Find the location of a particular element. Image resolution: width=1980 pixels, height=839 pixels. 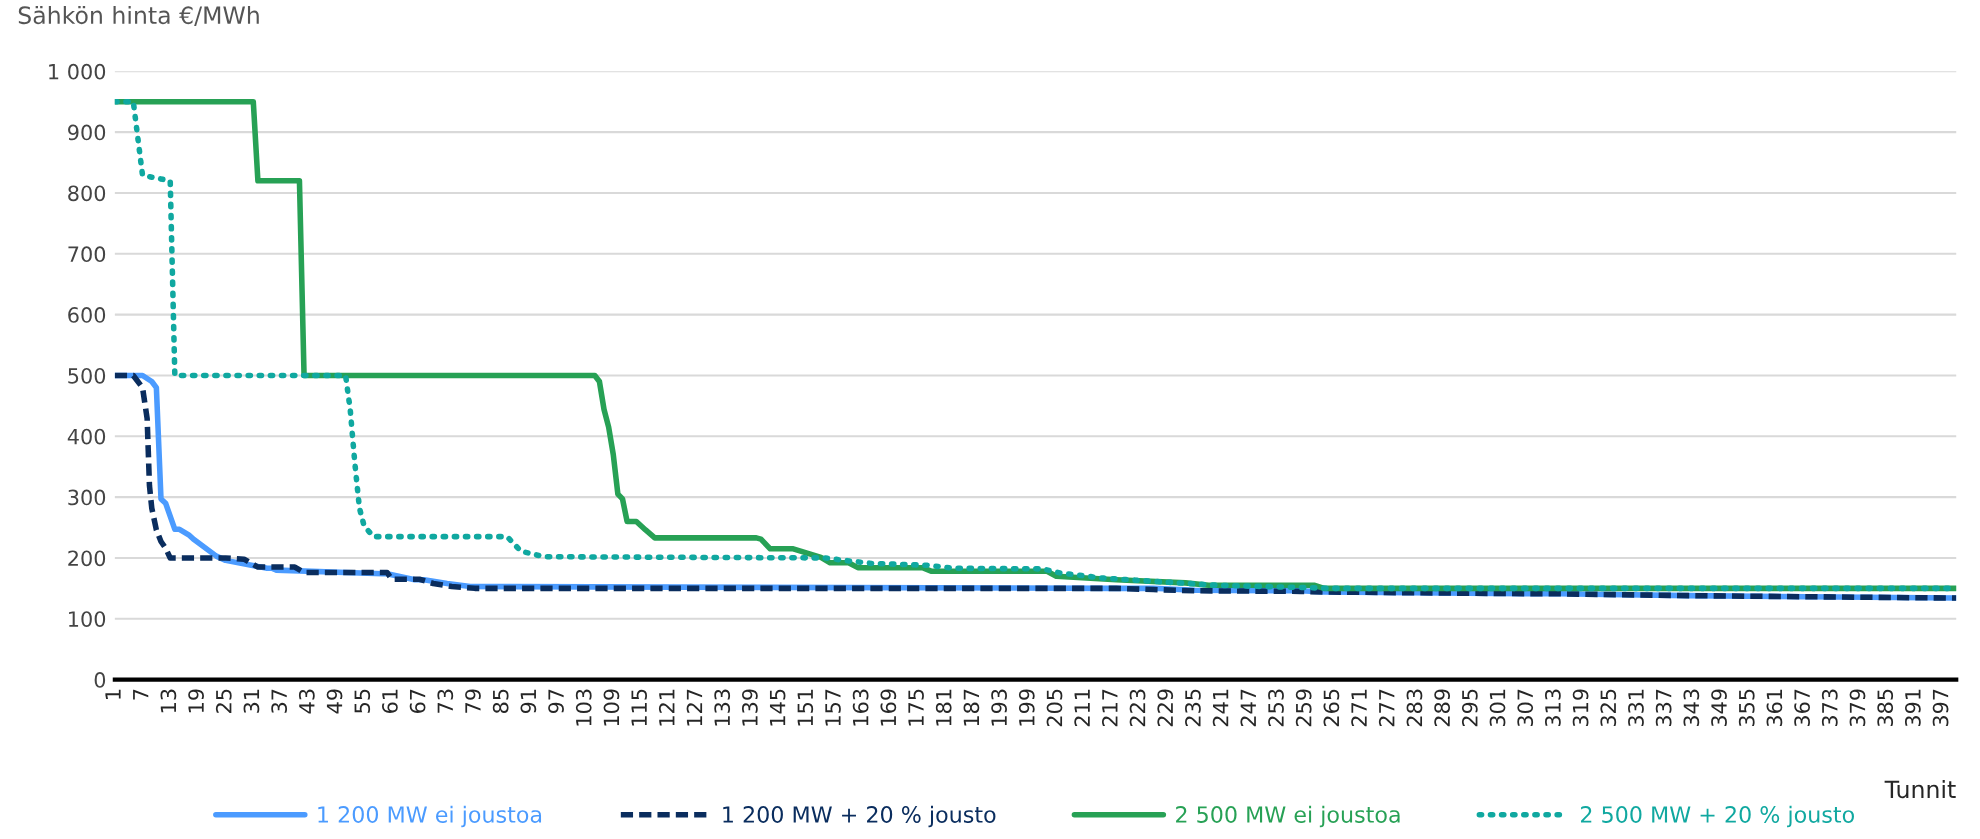

x-tick-label: 325 is located at coordinates (1608, 708).